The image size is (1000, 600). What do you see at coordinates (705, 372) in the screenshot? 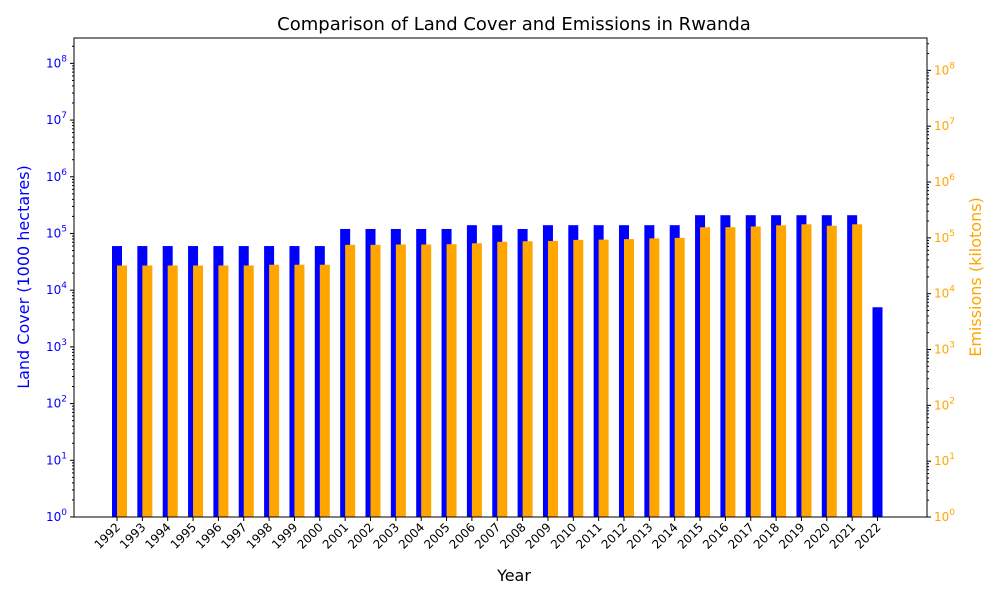
I see `emissions-bar-2015` at bounding box center [705, 372].